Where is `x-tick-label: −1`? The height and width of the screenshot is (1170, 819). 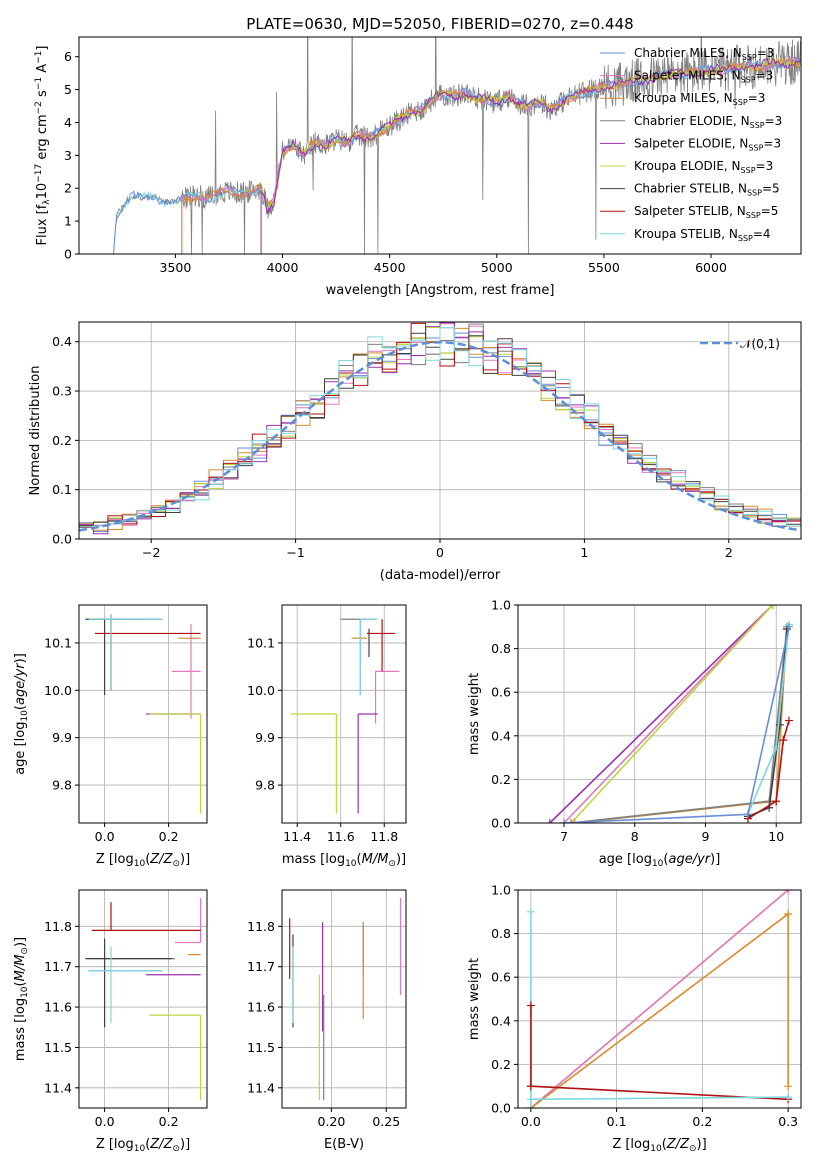
x-tick-label: −1 is located at coordinates (295, 552).